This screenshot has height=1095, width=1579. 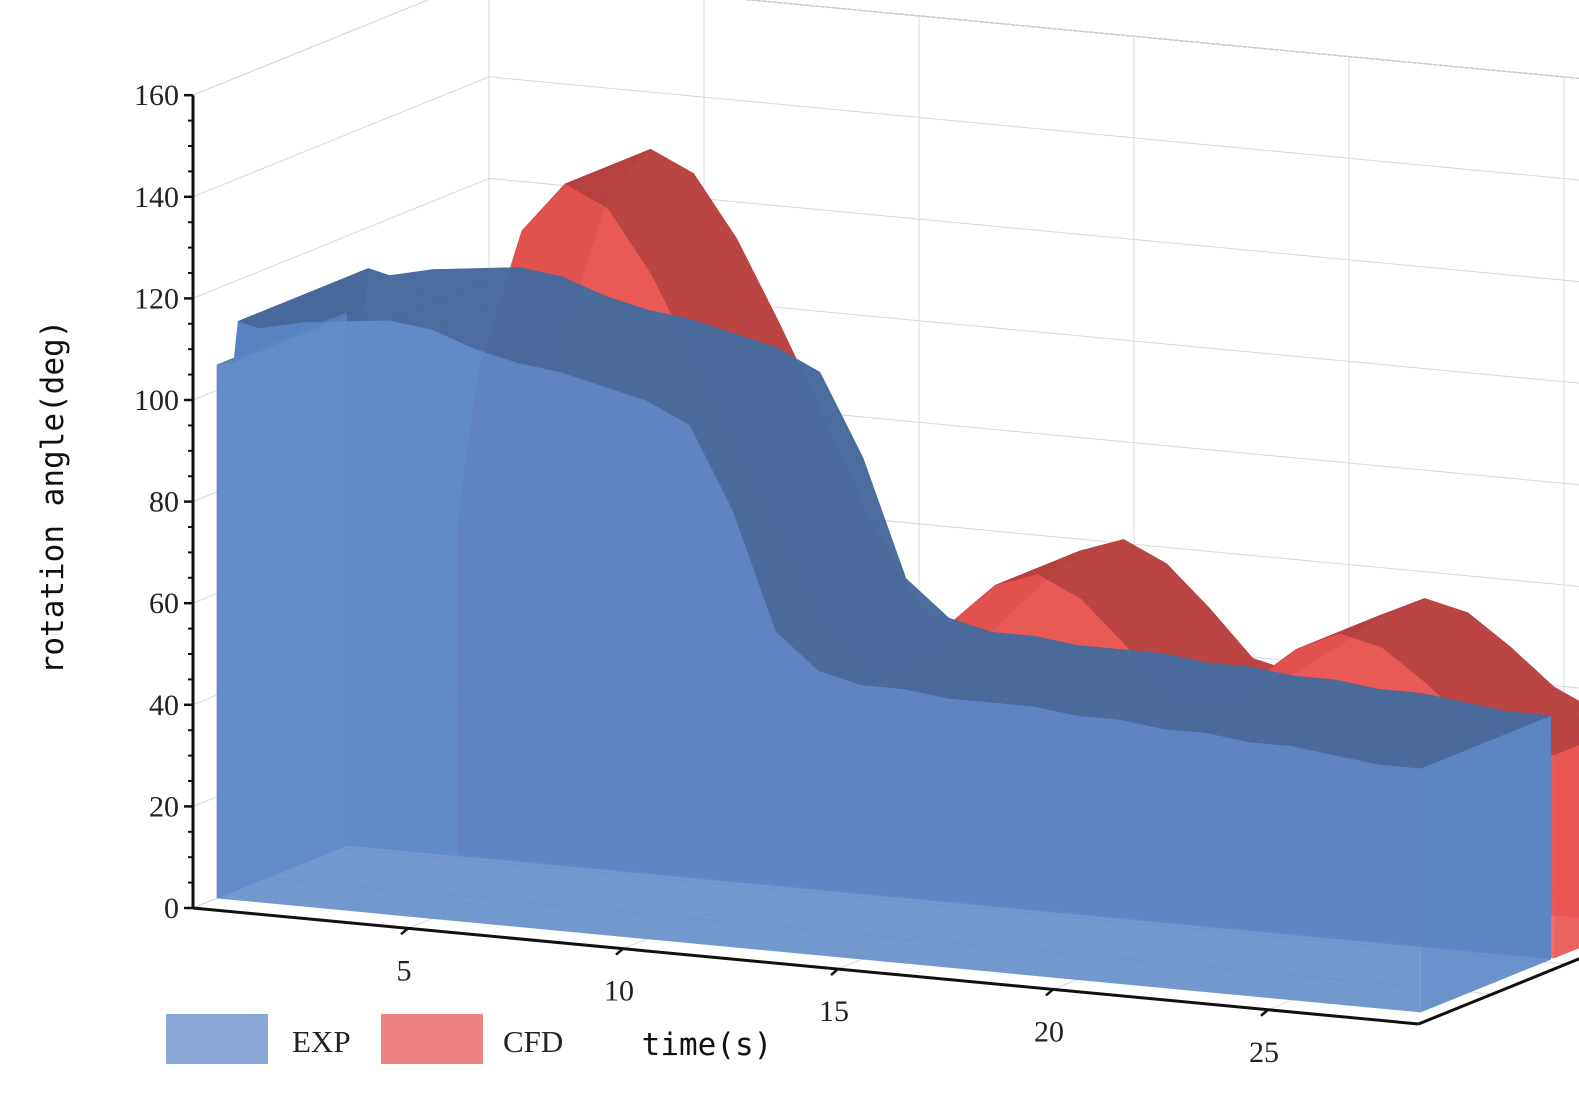 I want to click on y-tick-label: 0, so click(x=171, y=908).